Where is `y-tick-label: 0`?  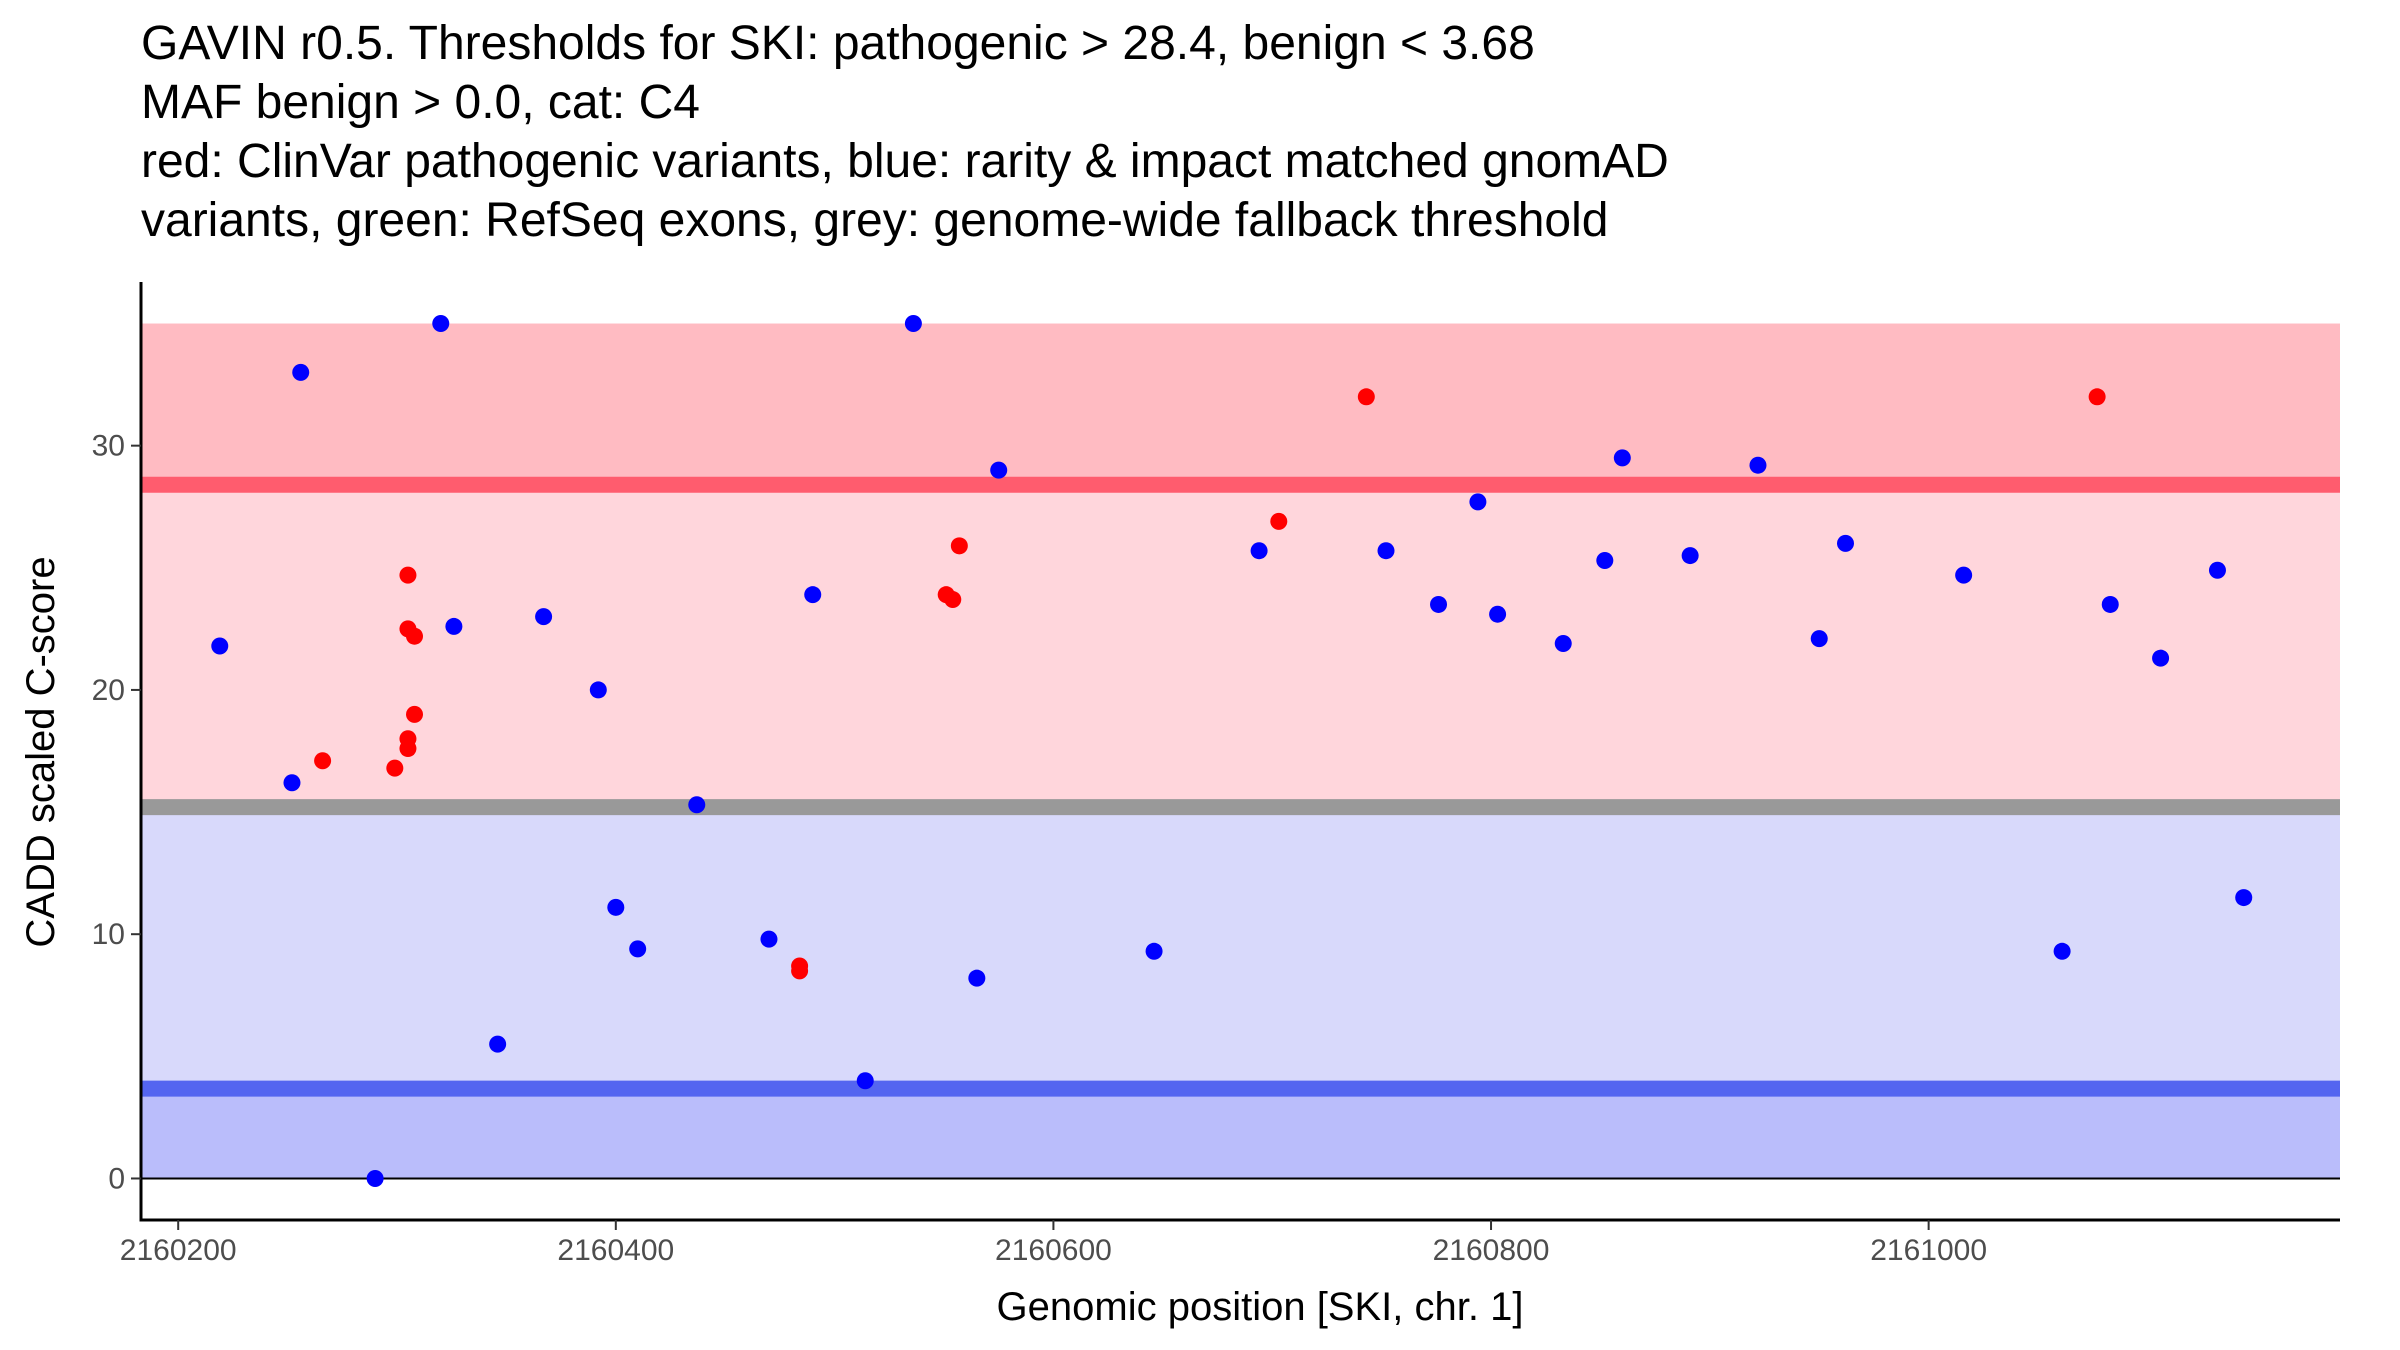
y-tick-label: 0 is located at coordinates (116, 1178).